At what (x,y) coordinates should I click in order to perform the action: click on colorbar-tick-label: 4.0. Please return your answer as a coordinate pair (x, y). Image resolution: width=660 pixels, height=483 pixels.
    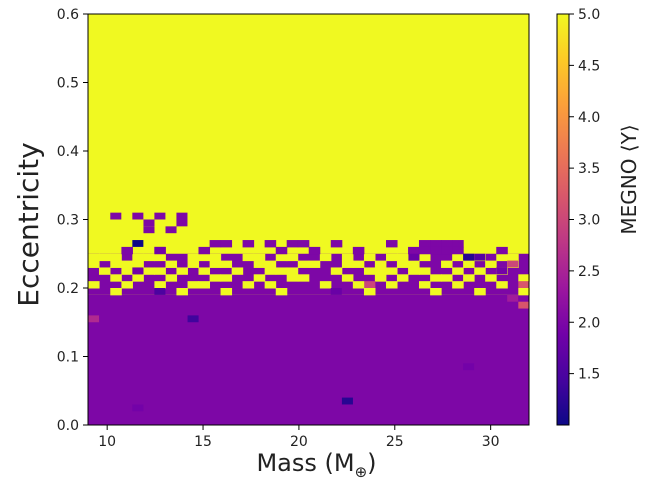
    Looking at the image, I should click on (589, 118).